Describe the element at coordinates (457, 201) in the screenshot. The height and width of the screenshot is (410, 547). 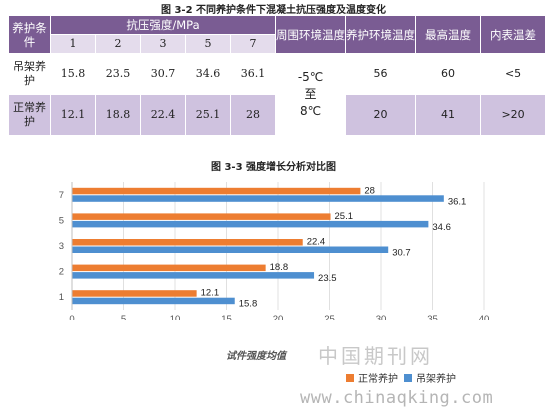
I see `data-label: 36.1` at that location.